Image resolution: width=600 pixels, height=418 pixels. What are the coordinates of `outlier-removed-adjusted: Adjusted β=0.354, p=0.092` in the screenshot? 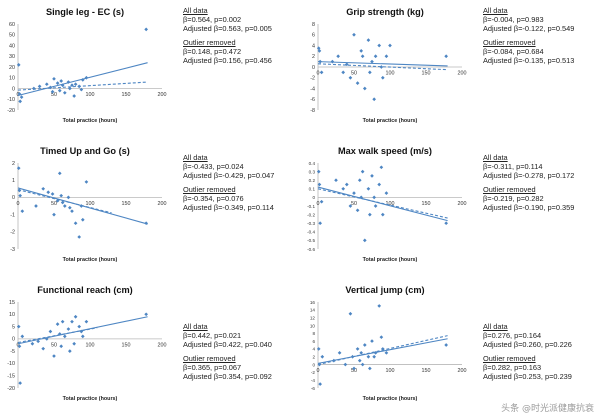 It's located at (227, 377).